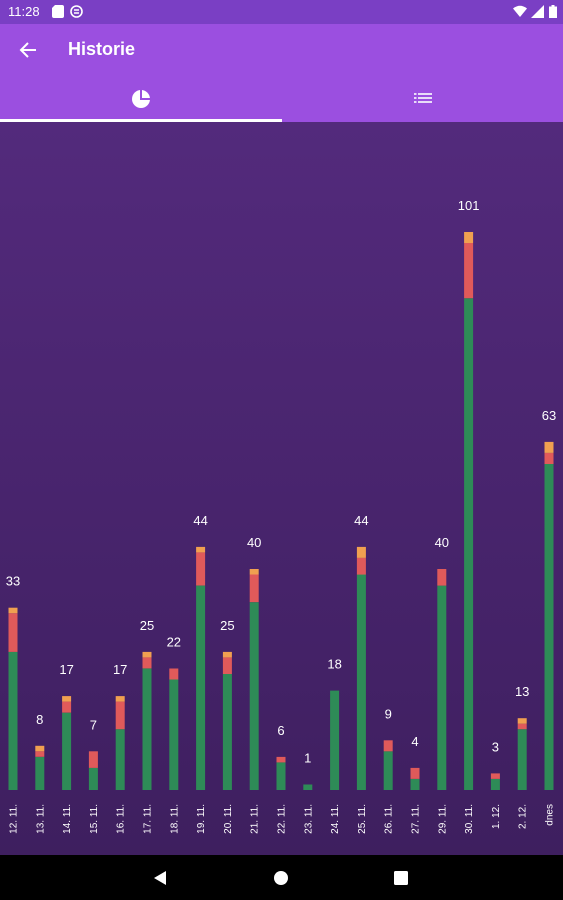  What do you see at coordinates (469, 205) in the screenshot?
I see `bar-value-label: 101` at bounding box center [469, 205].